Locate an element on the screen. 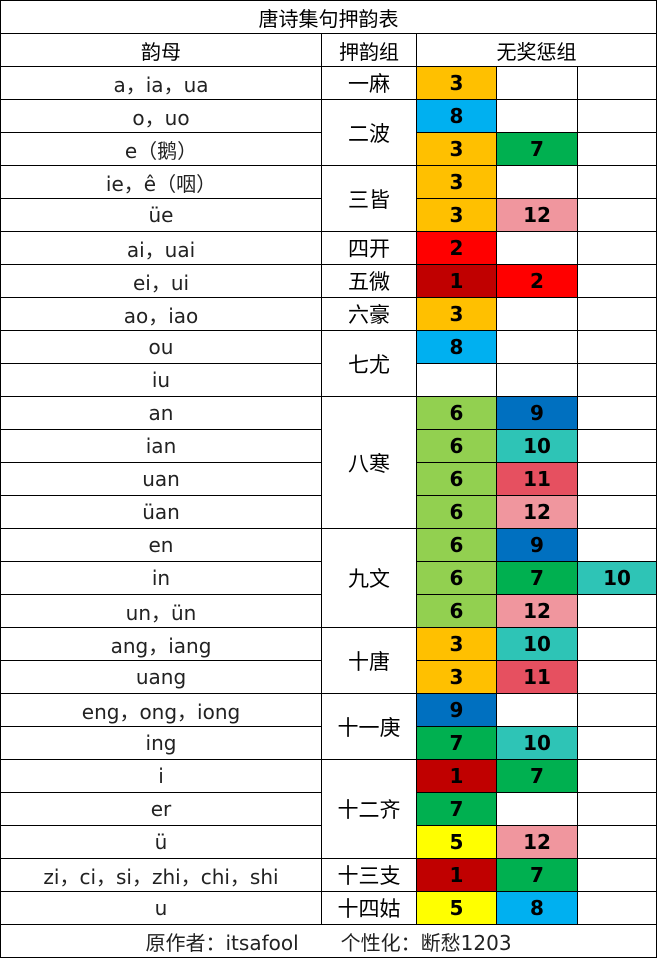  yunmu-cell: üe is located at coordinates (161, 215).